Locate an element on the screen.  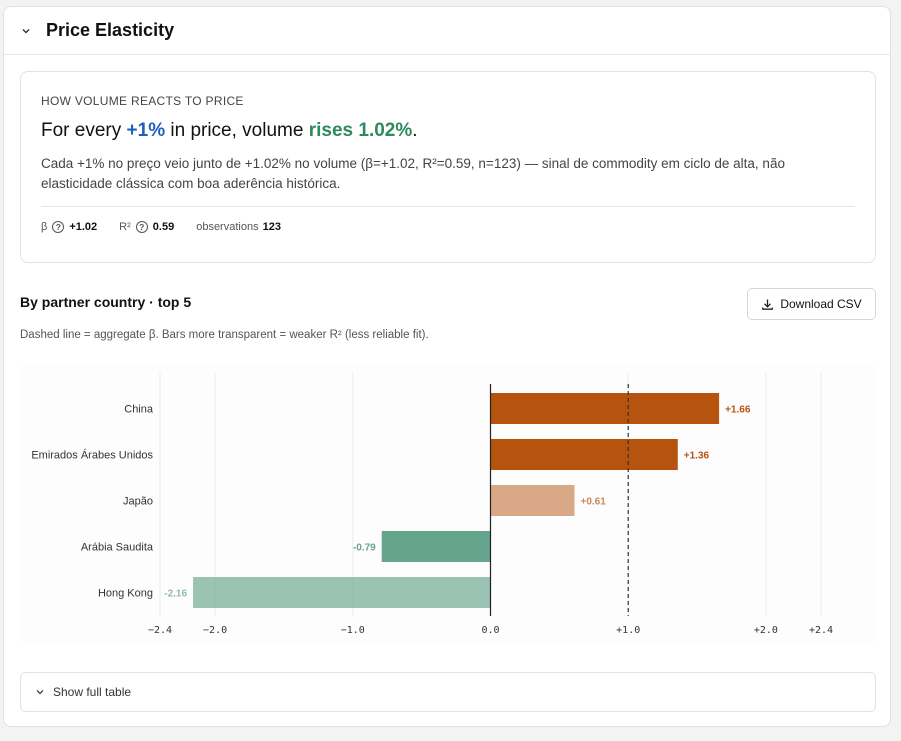
summary-divider is located at coordinates (448, 206).